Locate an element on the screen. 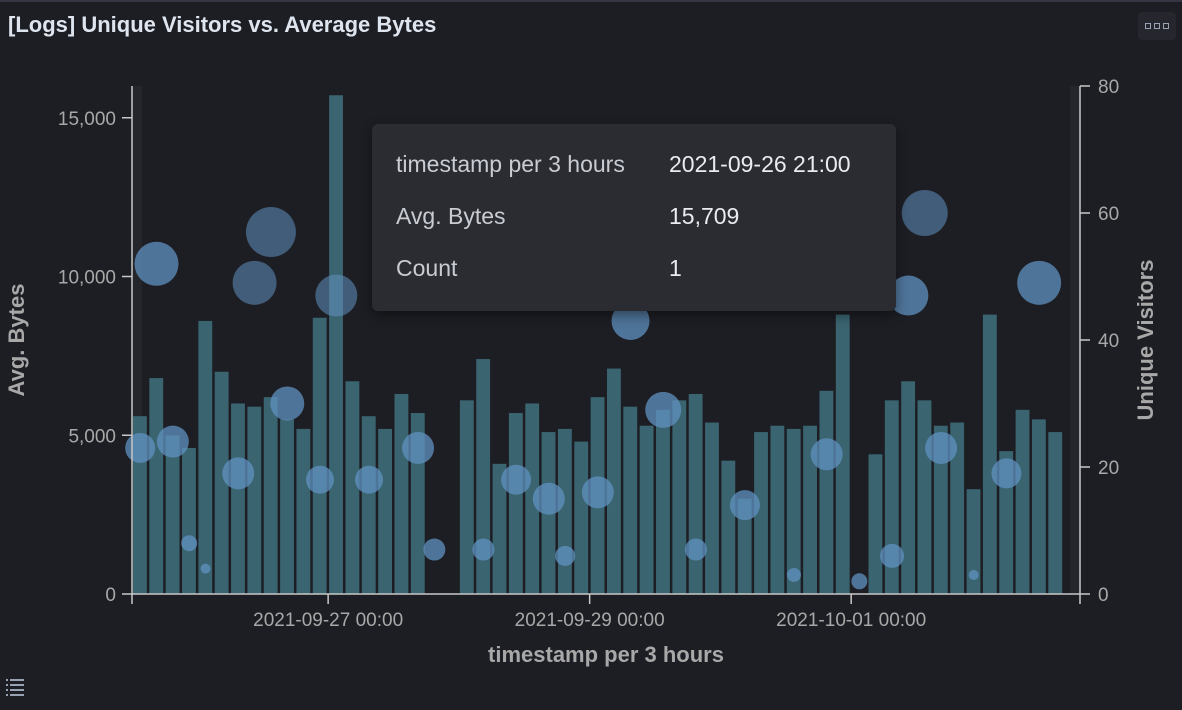  tooltip-value: 15,709 is located at coordinates (704, 215).